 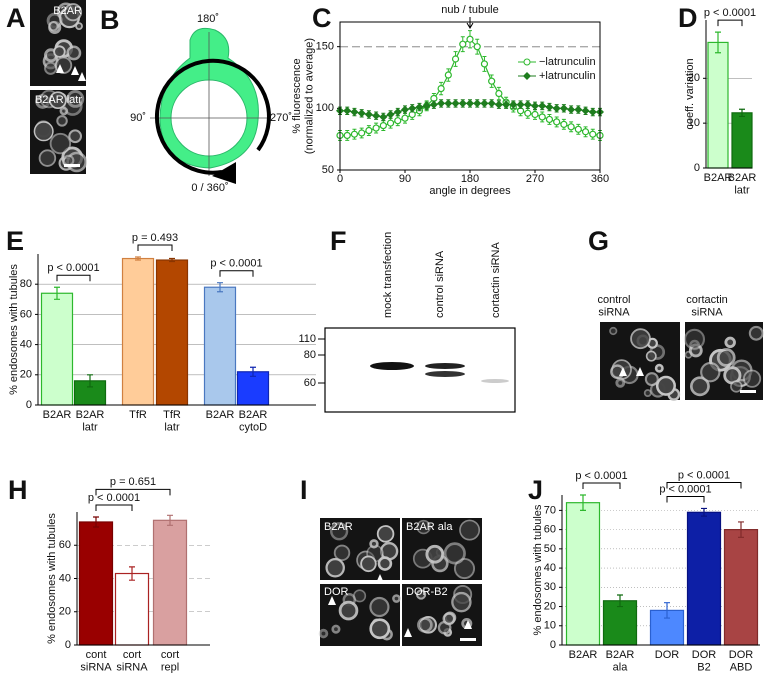 I want to click on scale-bar, so click(x=748, y=391).